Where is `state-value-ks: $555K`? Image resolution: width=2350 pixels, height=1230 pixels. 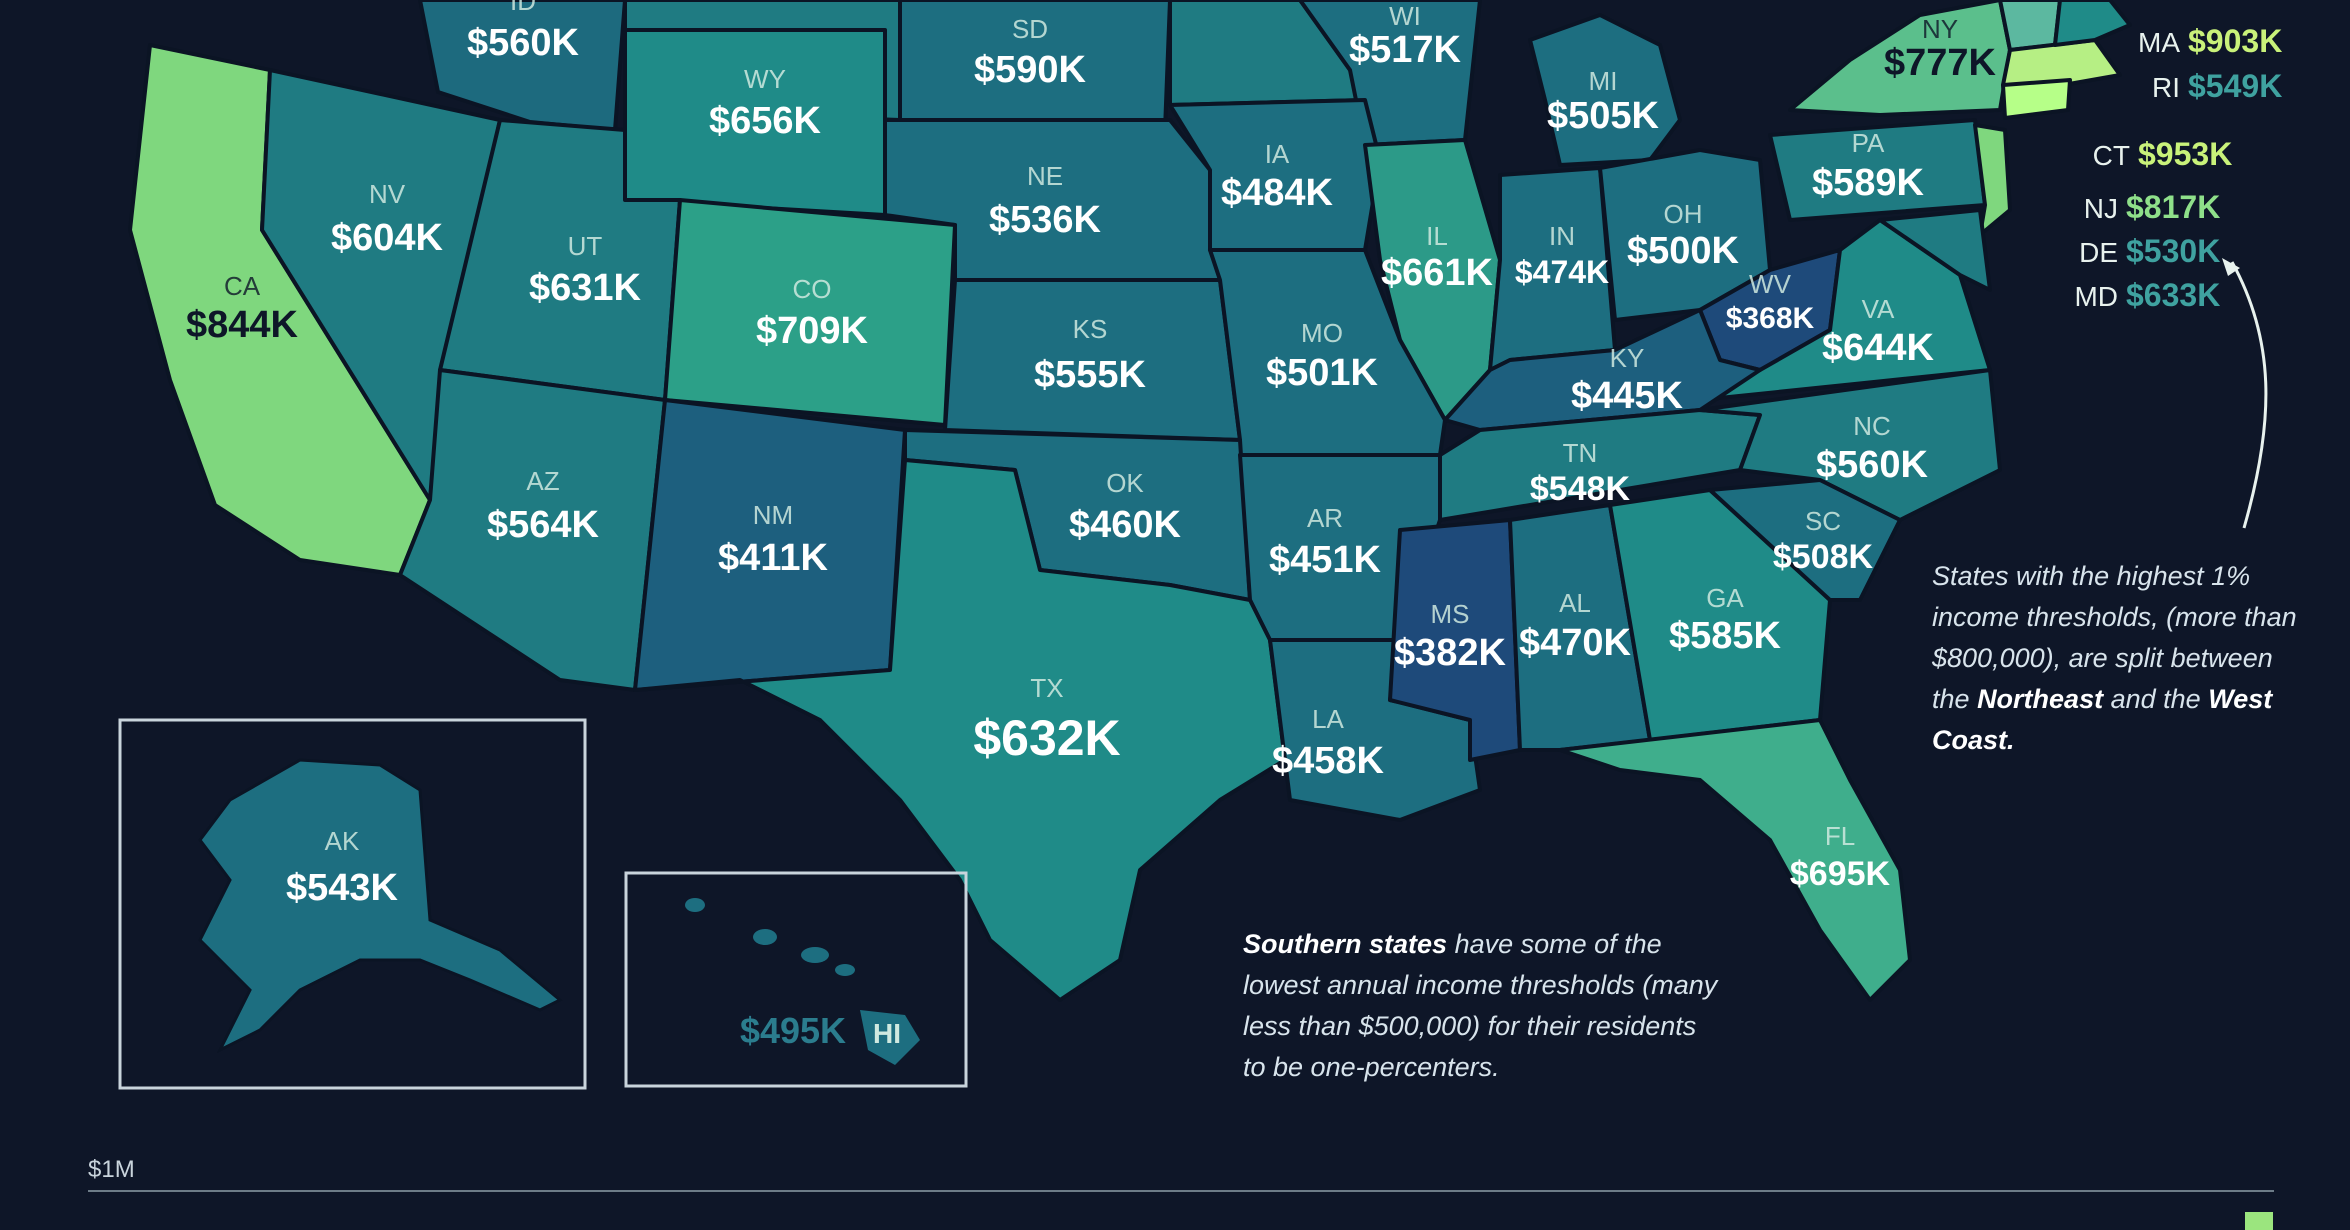
state-value-ks: $555K is located at coordinates (1090, 375).